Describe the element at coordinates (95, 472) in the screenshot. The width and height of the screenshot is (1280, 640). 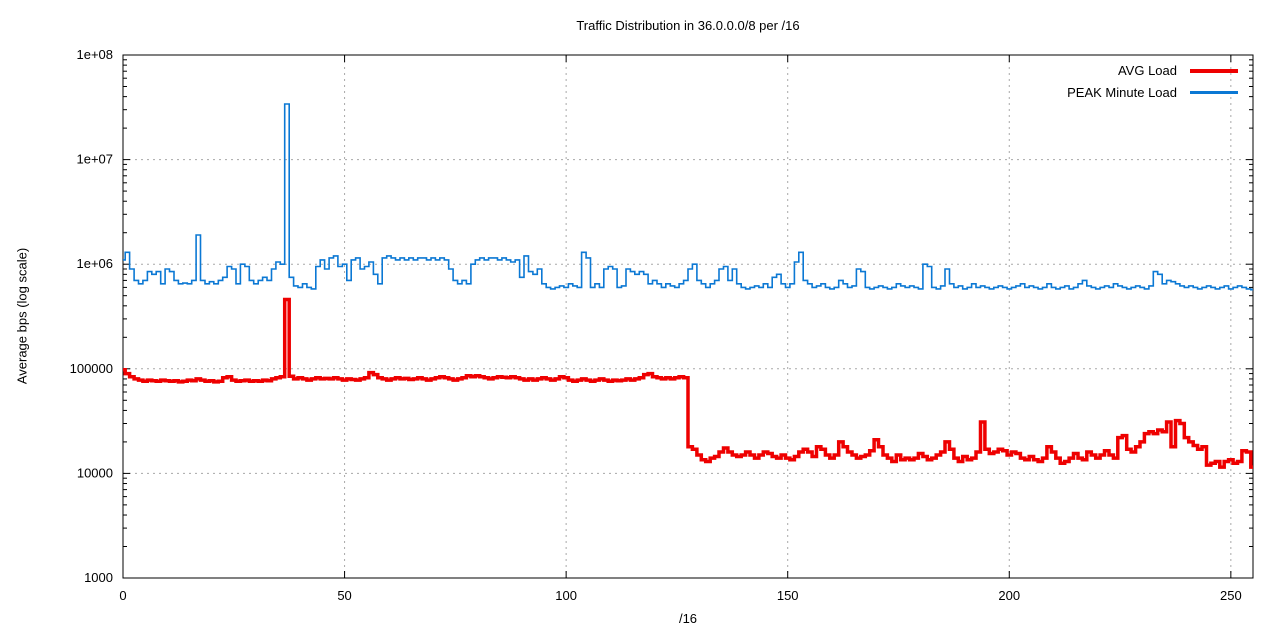
I see `y-tick-label: 10000` at that location.